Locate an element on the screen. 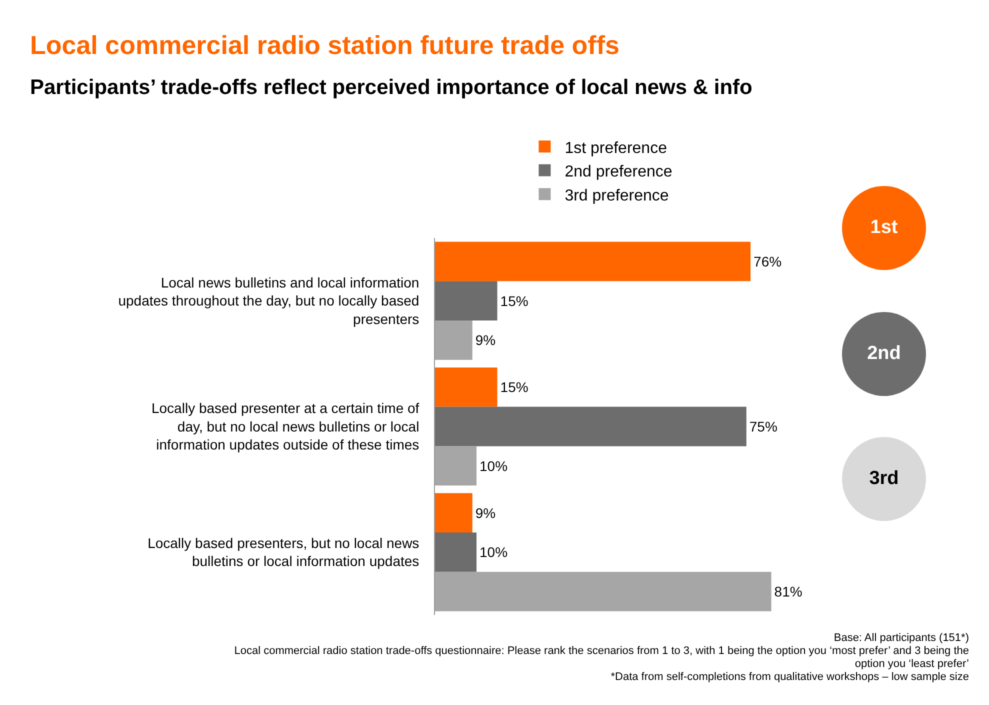  legend-label: 1st preference is located at coordinates (616, 148).